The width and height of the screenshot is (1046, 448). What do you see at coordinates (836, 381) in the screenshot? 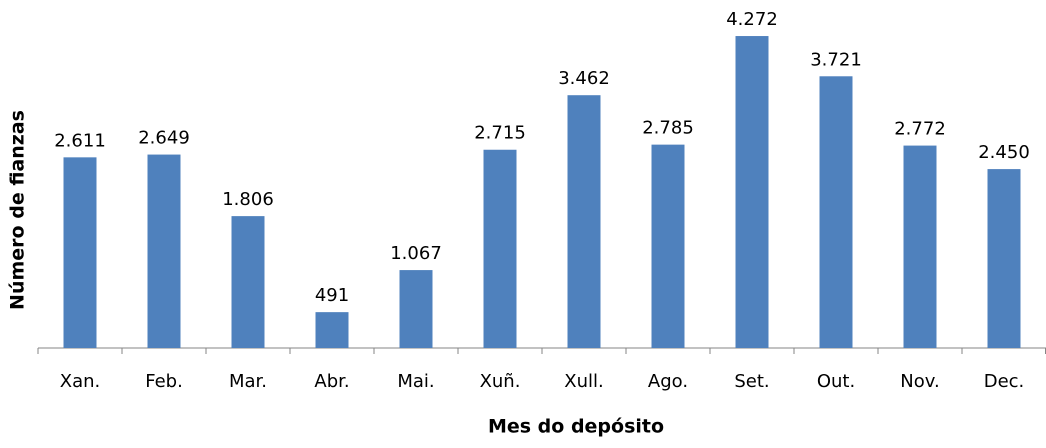
I see `x-tick-label: Out.` at bounding box center [836, 381].